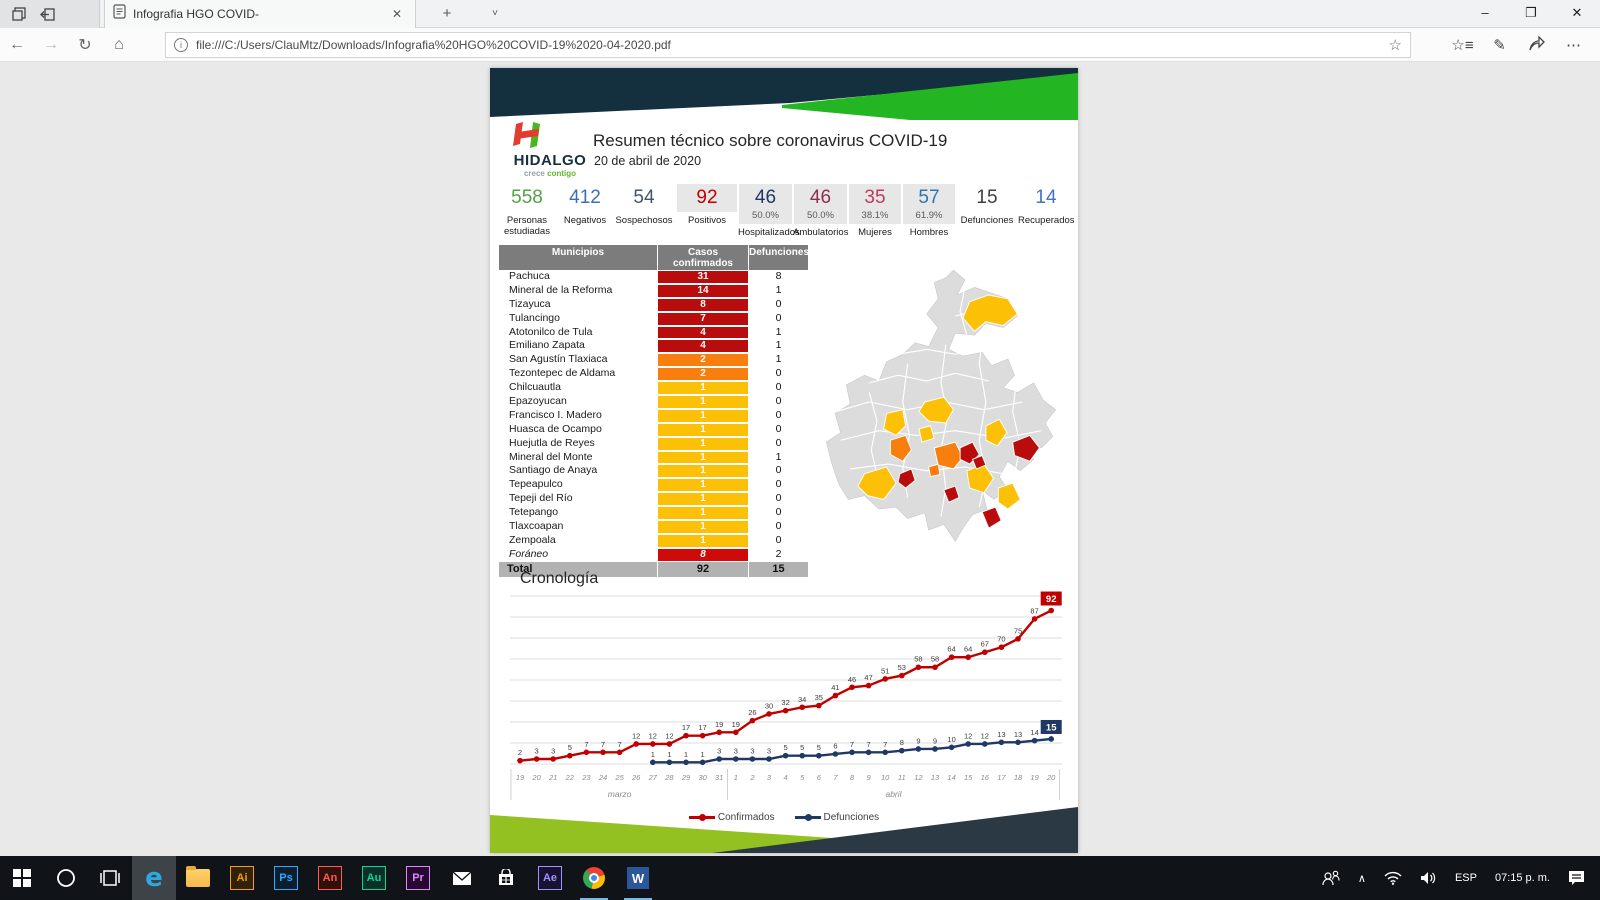 This screenshot has width=1600, height=900. I want to click on data-label: 9, so click(918, 740).